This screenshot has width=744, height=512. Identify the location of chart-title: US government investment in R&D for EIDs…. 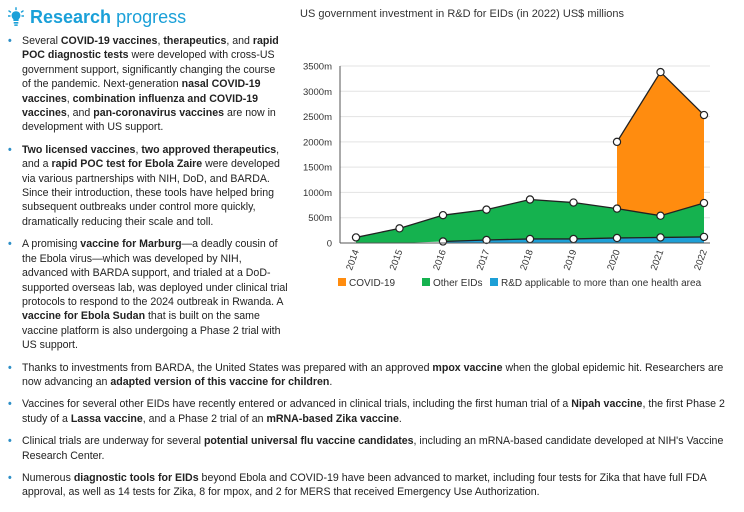
(462, 14).